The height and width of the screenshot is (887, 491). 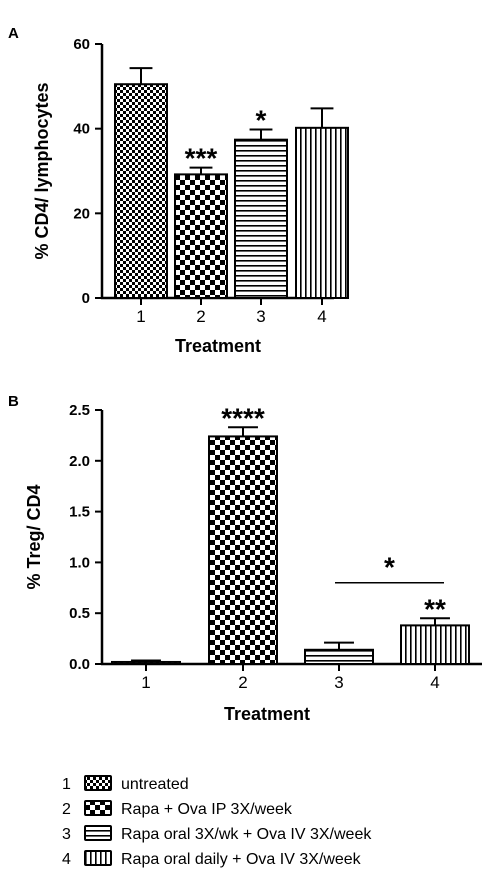 I want to click on legend-number: 3, so click(x=66, y=834).